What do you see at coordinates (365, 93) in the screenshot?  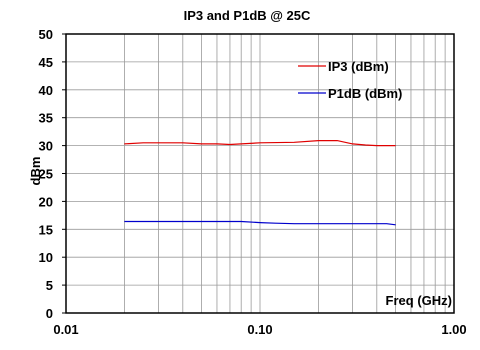 I see `legend-label: P1dB (dBm)` at bounding box center [365, 93].